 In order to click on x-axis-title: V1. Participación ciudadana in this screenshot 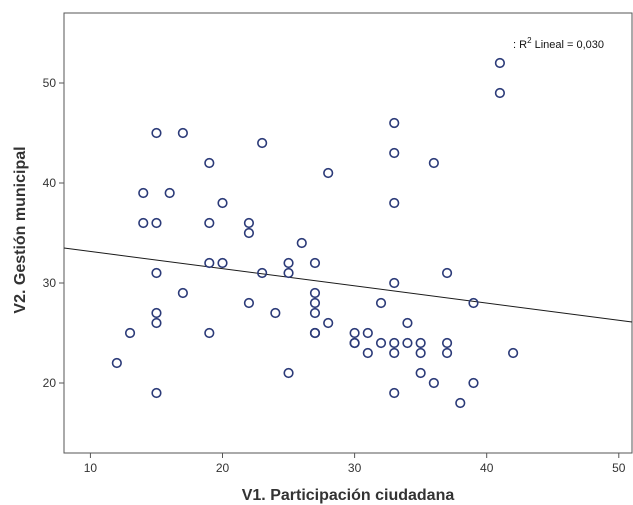, I will do `click(348, 495)`.